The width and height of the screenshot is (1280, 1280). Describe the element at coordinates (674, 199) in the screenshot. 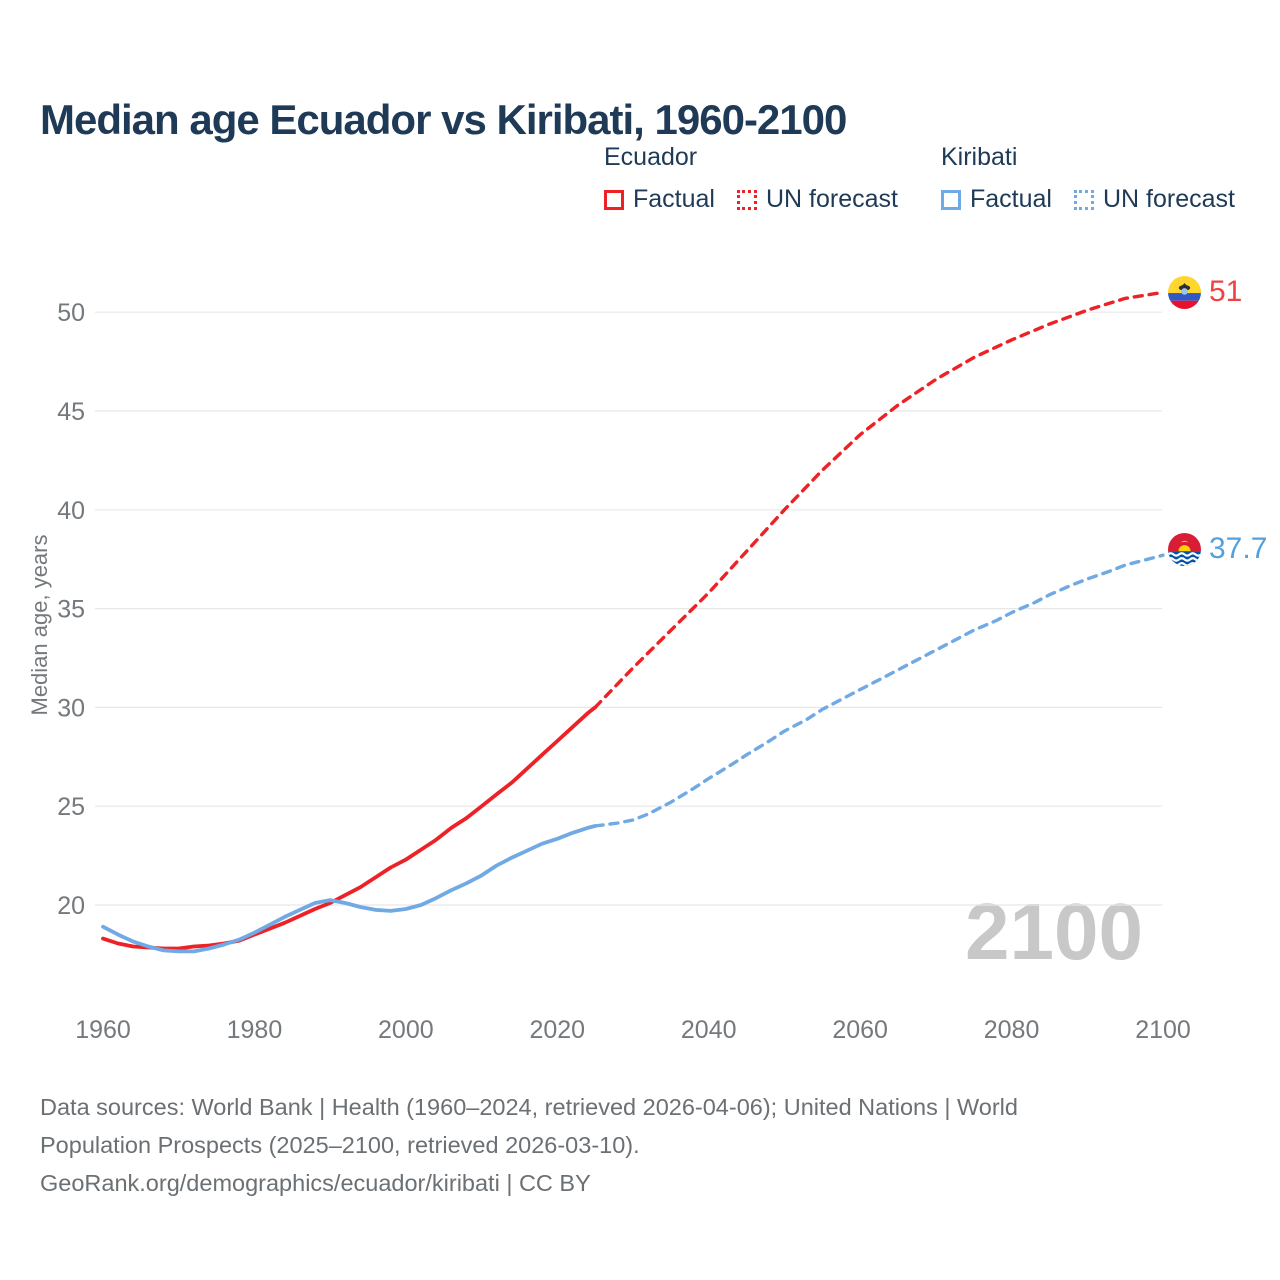

I see `ecuador-factual-label: Factual` at that location.